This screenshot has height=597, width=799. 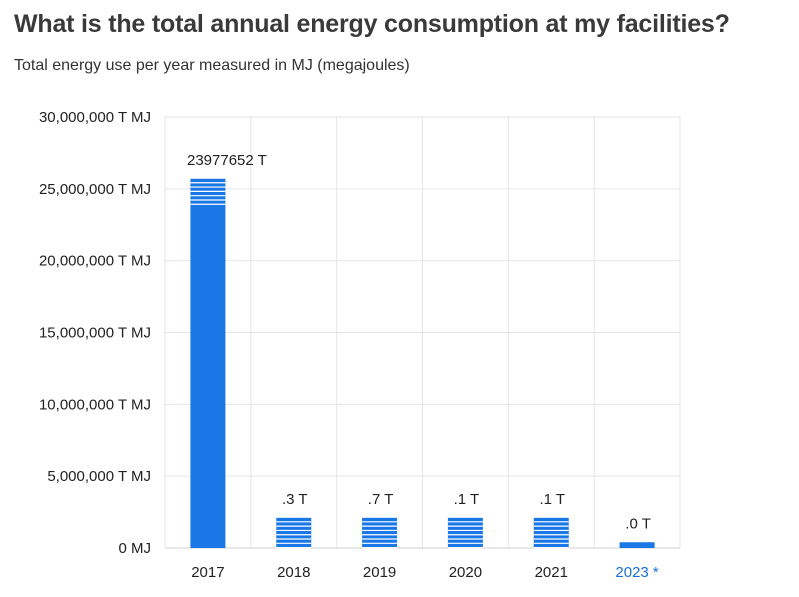 I want to click on bar-2019, so click(x=380, y=533).